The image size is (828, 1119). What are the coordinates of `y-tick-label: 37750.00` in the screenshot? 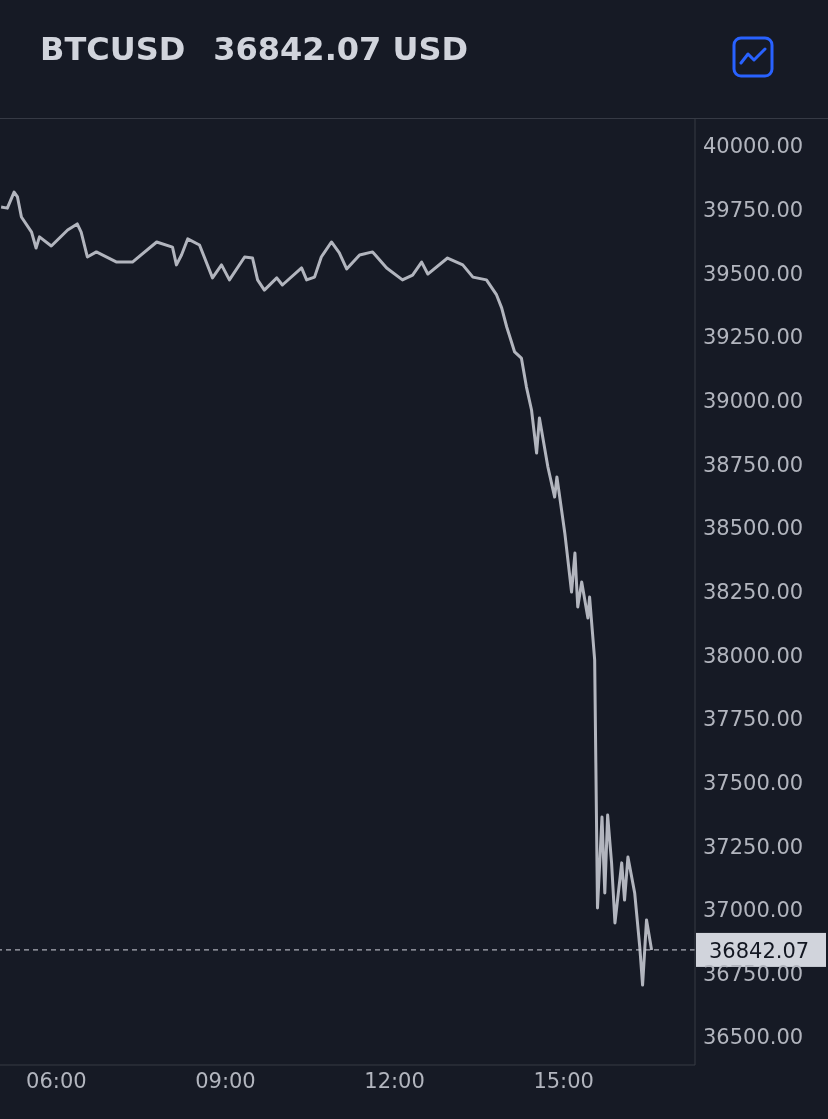 It's located at (753, 719).